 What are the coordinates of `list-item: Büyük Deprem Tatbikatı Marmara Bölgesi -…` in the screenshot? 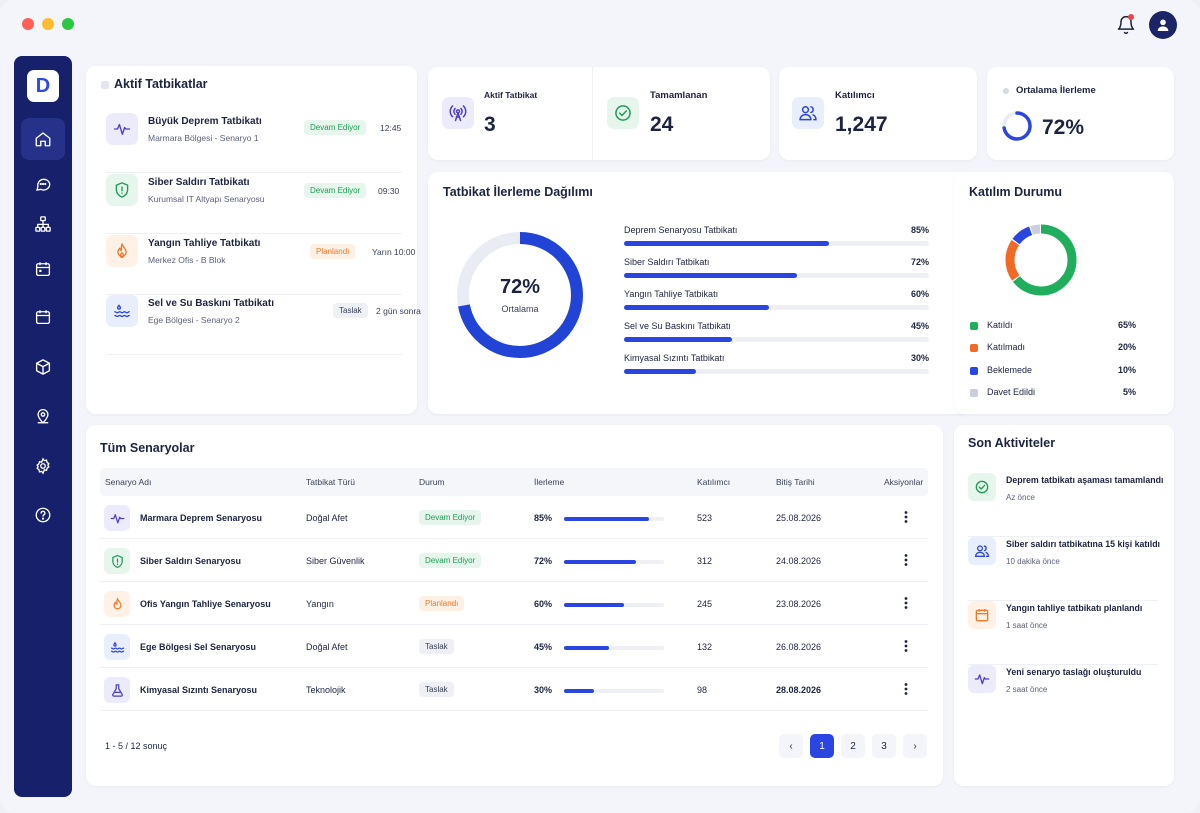 It's located at (254, 143).